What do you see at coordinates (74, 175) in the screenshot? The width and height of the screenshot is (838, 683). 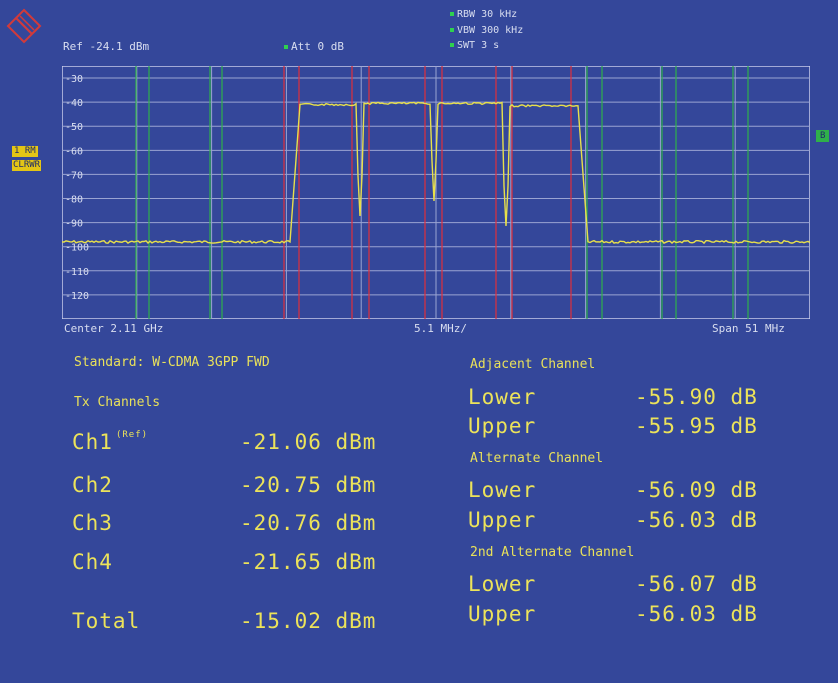 I see `y-tick-label: -70` at bounding box center [74, 175].